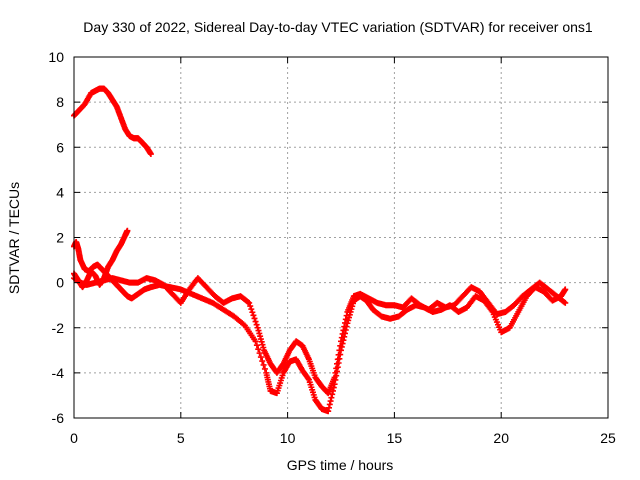 Image resolution: width=640 pixels, height=480 pixels. I want to click on x-axis-label: GPS time / hours, so click(340, 465).